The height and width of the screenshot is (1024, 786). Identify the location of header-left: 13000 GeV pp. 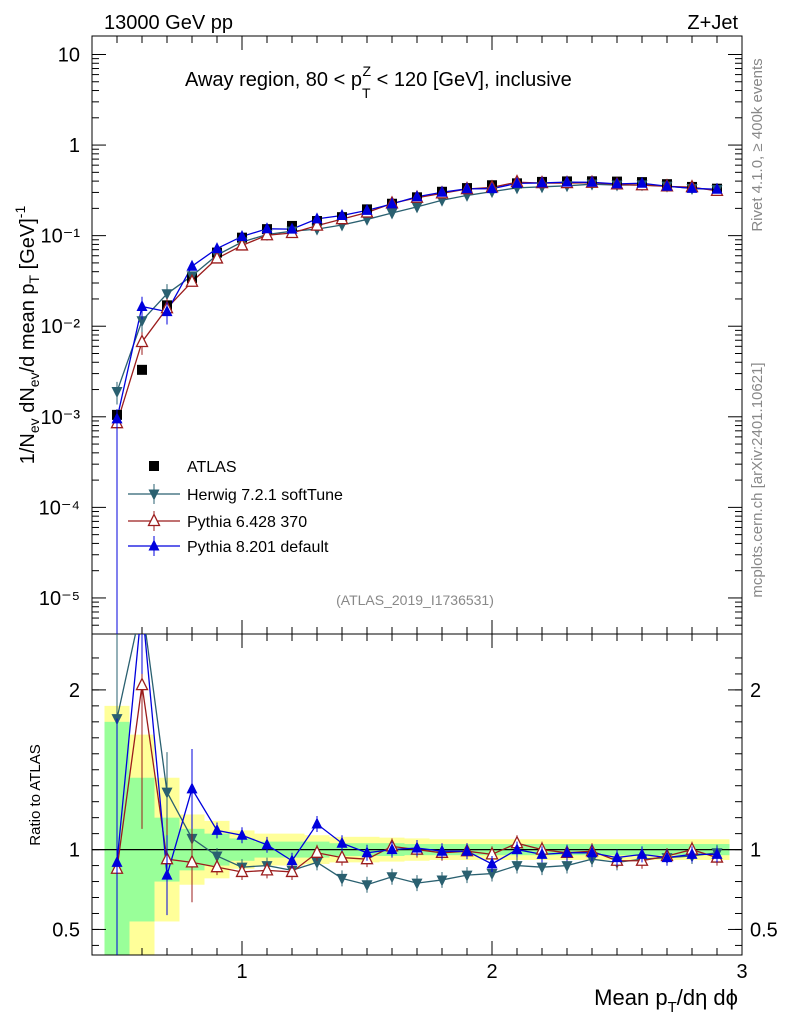
(168, 23).